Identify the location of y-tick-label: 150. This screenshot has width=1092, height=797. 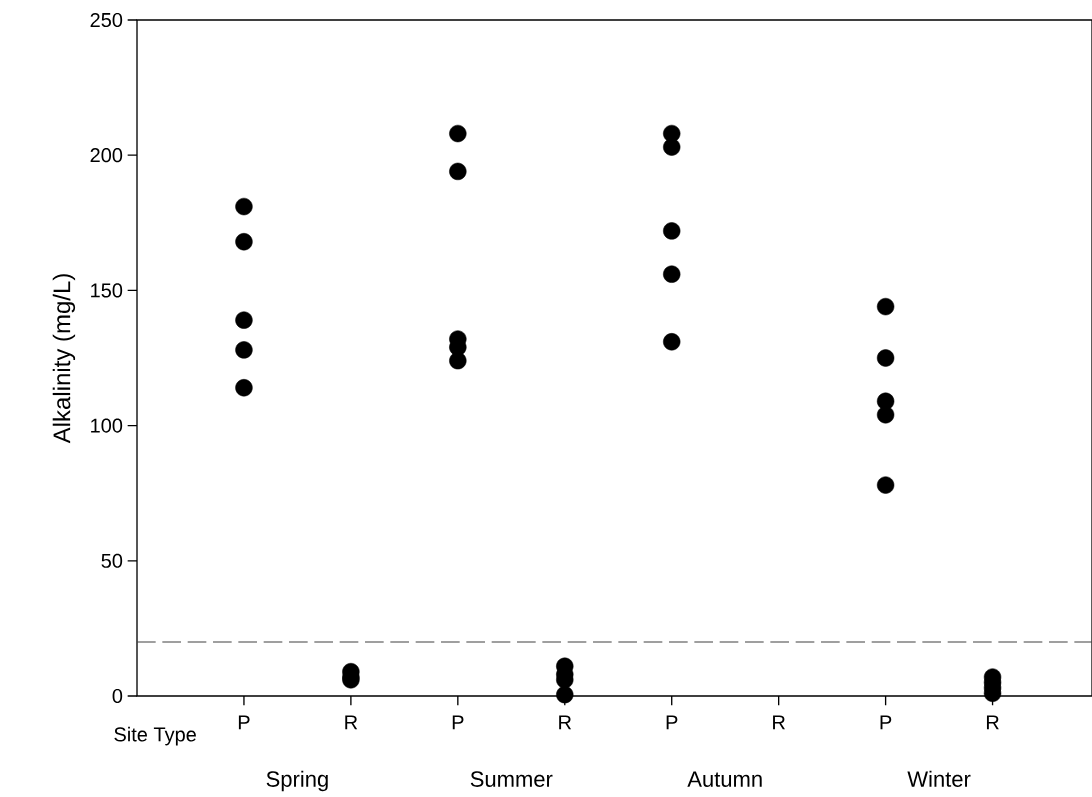
(107, 290).